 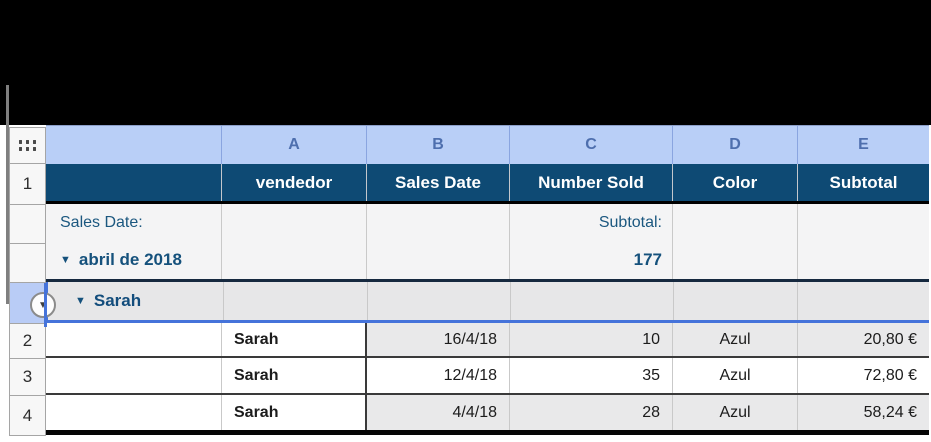 I want to click on subgroup-cell-c, so click(x=592, y=301).